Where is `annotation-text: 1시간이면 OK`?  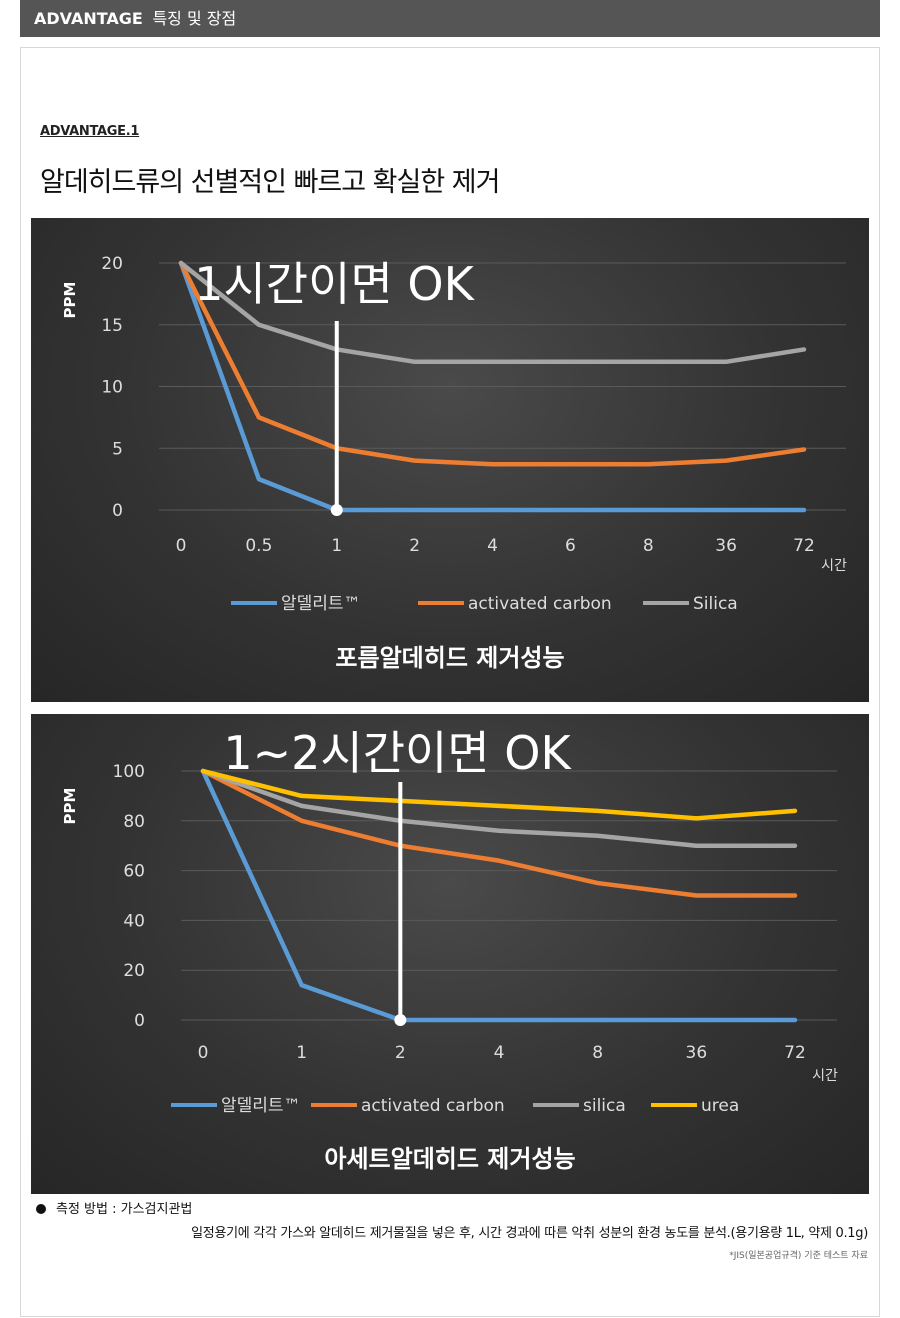
annotation-text: 1시간이면 OK is located at coordinates (334, 284).